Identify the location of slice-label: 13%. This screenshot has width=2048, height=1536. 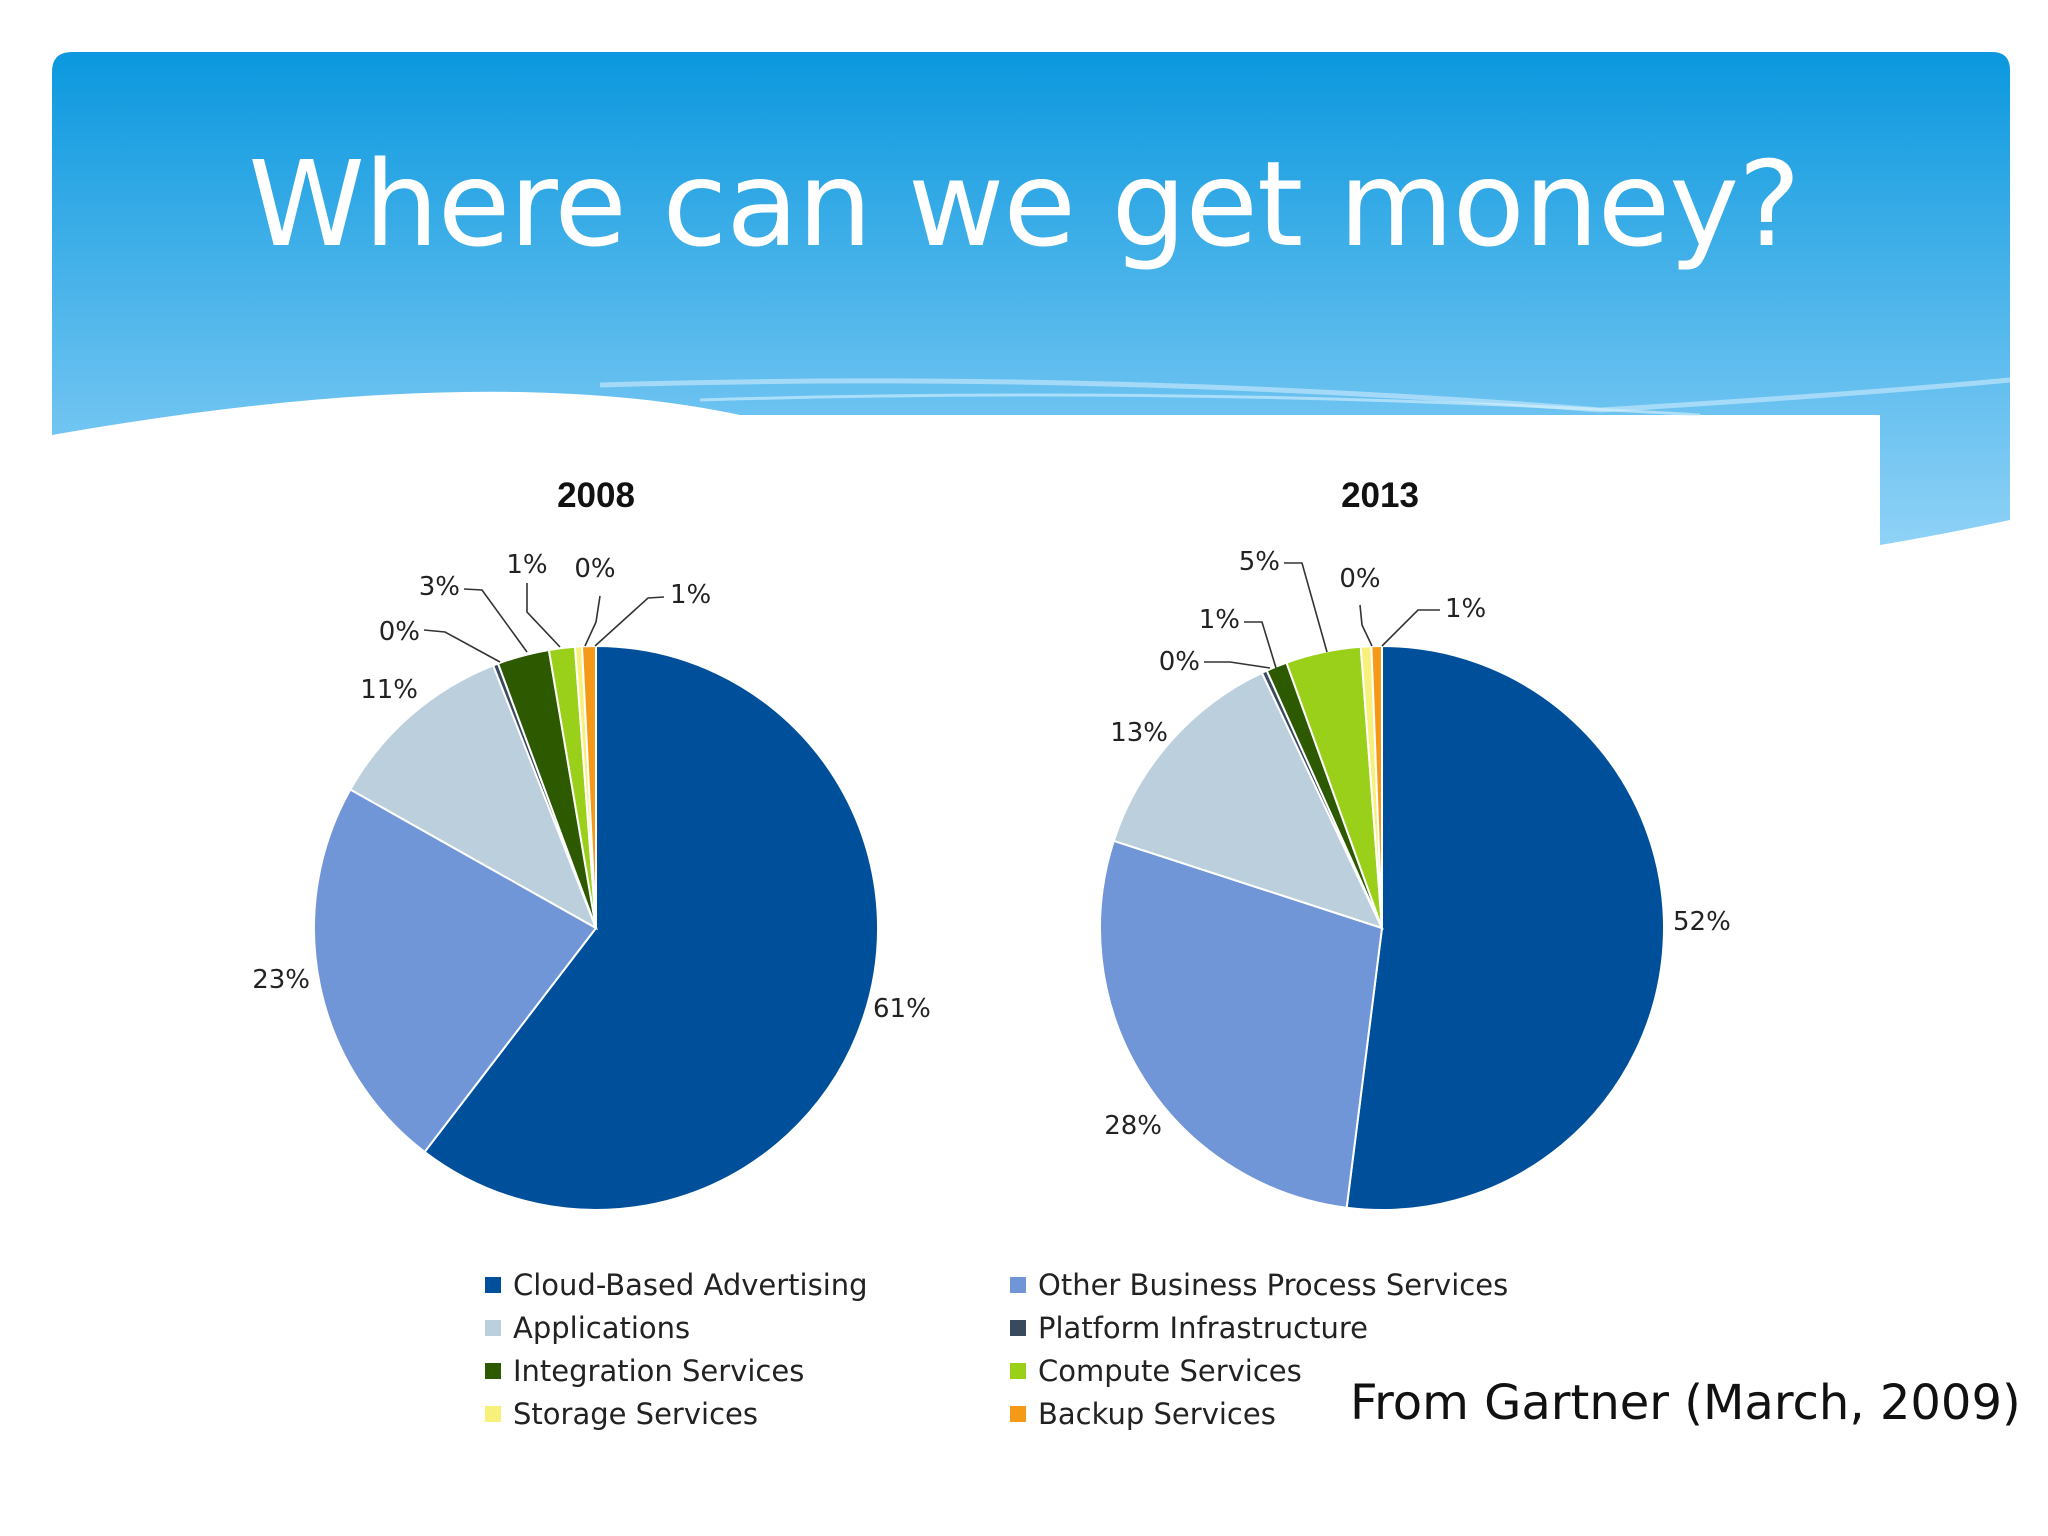
(1139, 733).